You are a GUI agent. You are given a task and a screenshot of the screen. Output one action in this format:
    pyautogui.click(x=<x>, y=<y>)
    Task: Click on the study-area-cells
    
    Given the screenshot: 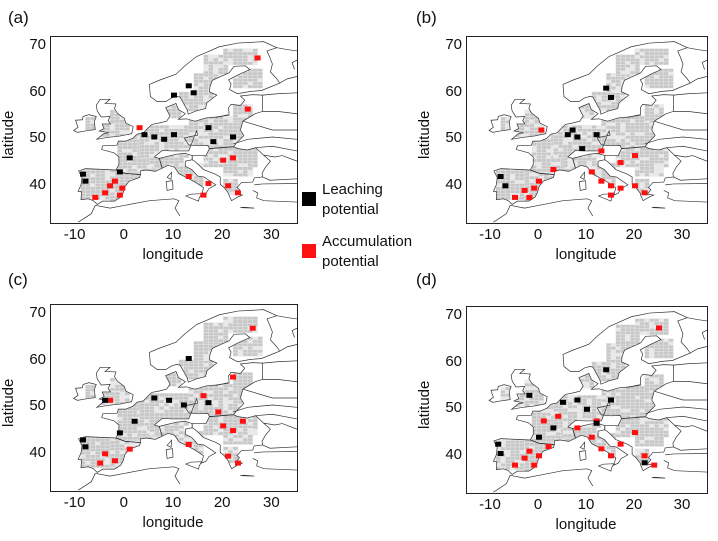 What is the action you would take?
    pyautogui.click(x=171, y=393)
    